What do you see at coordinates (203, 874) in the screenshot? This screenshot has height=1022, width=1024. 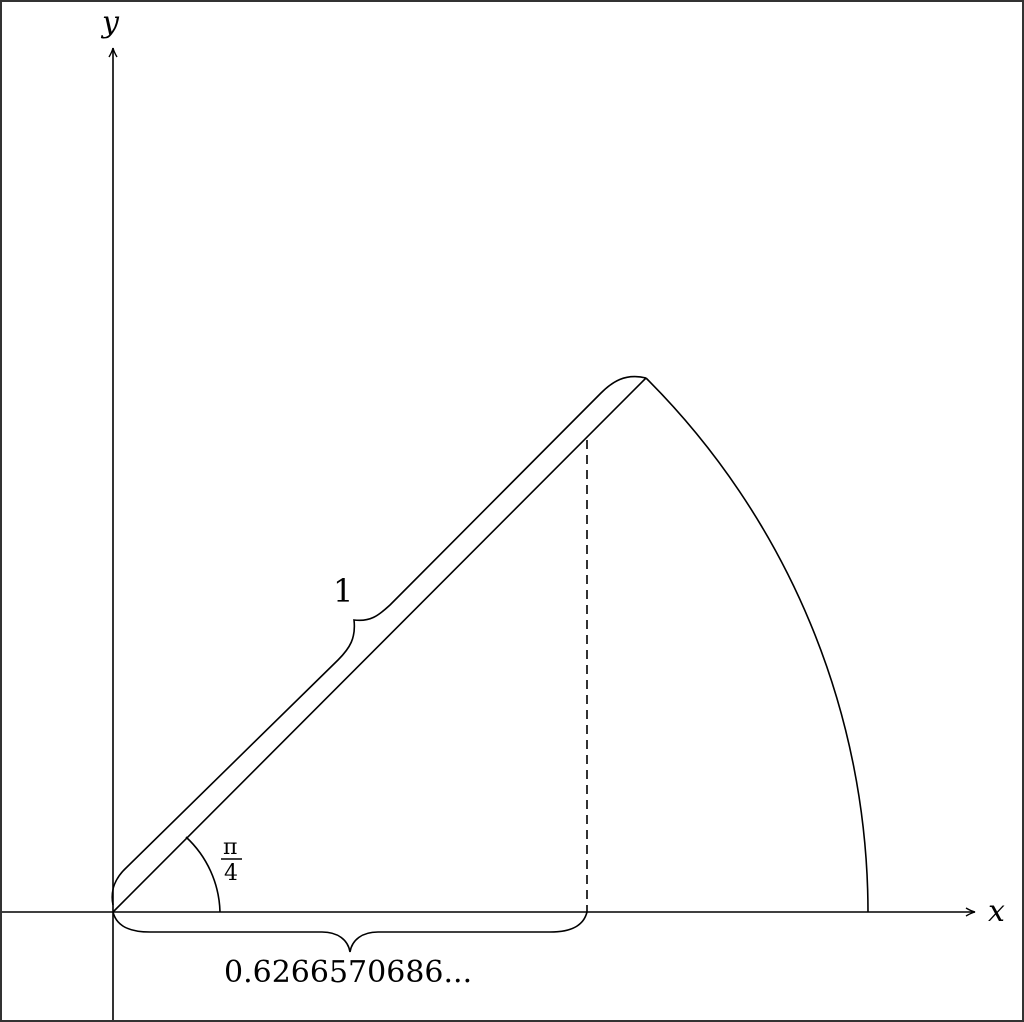 I see `angle-arc` at bounding box center [203, 874].